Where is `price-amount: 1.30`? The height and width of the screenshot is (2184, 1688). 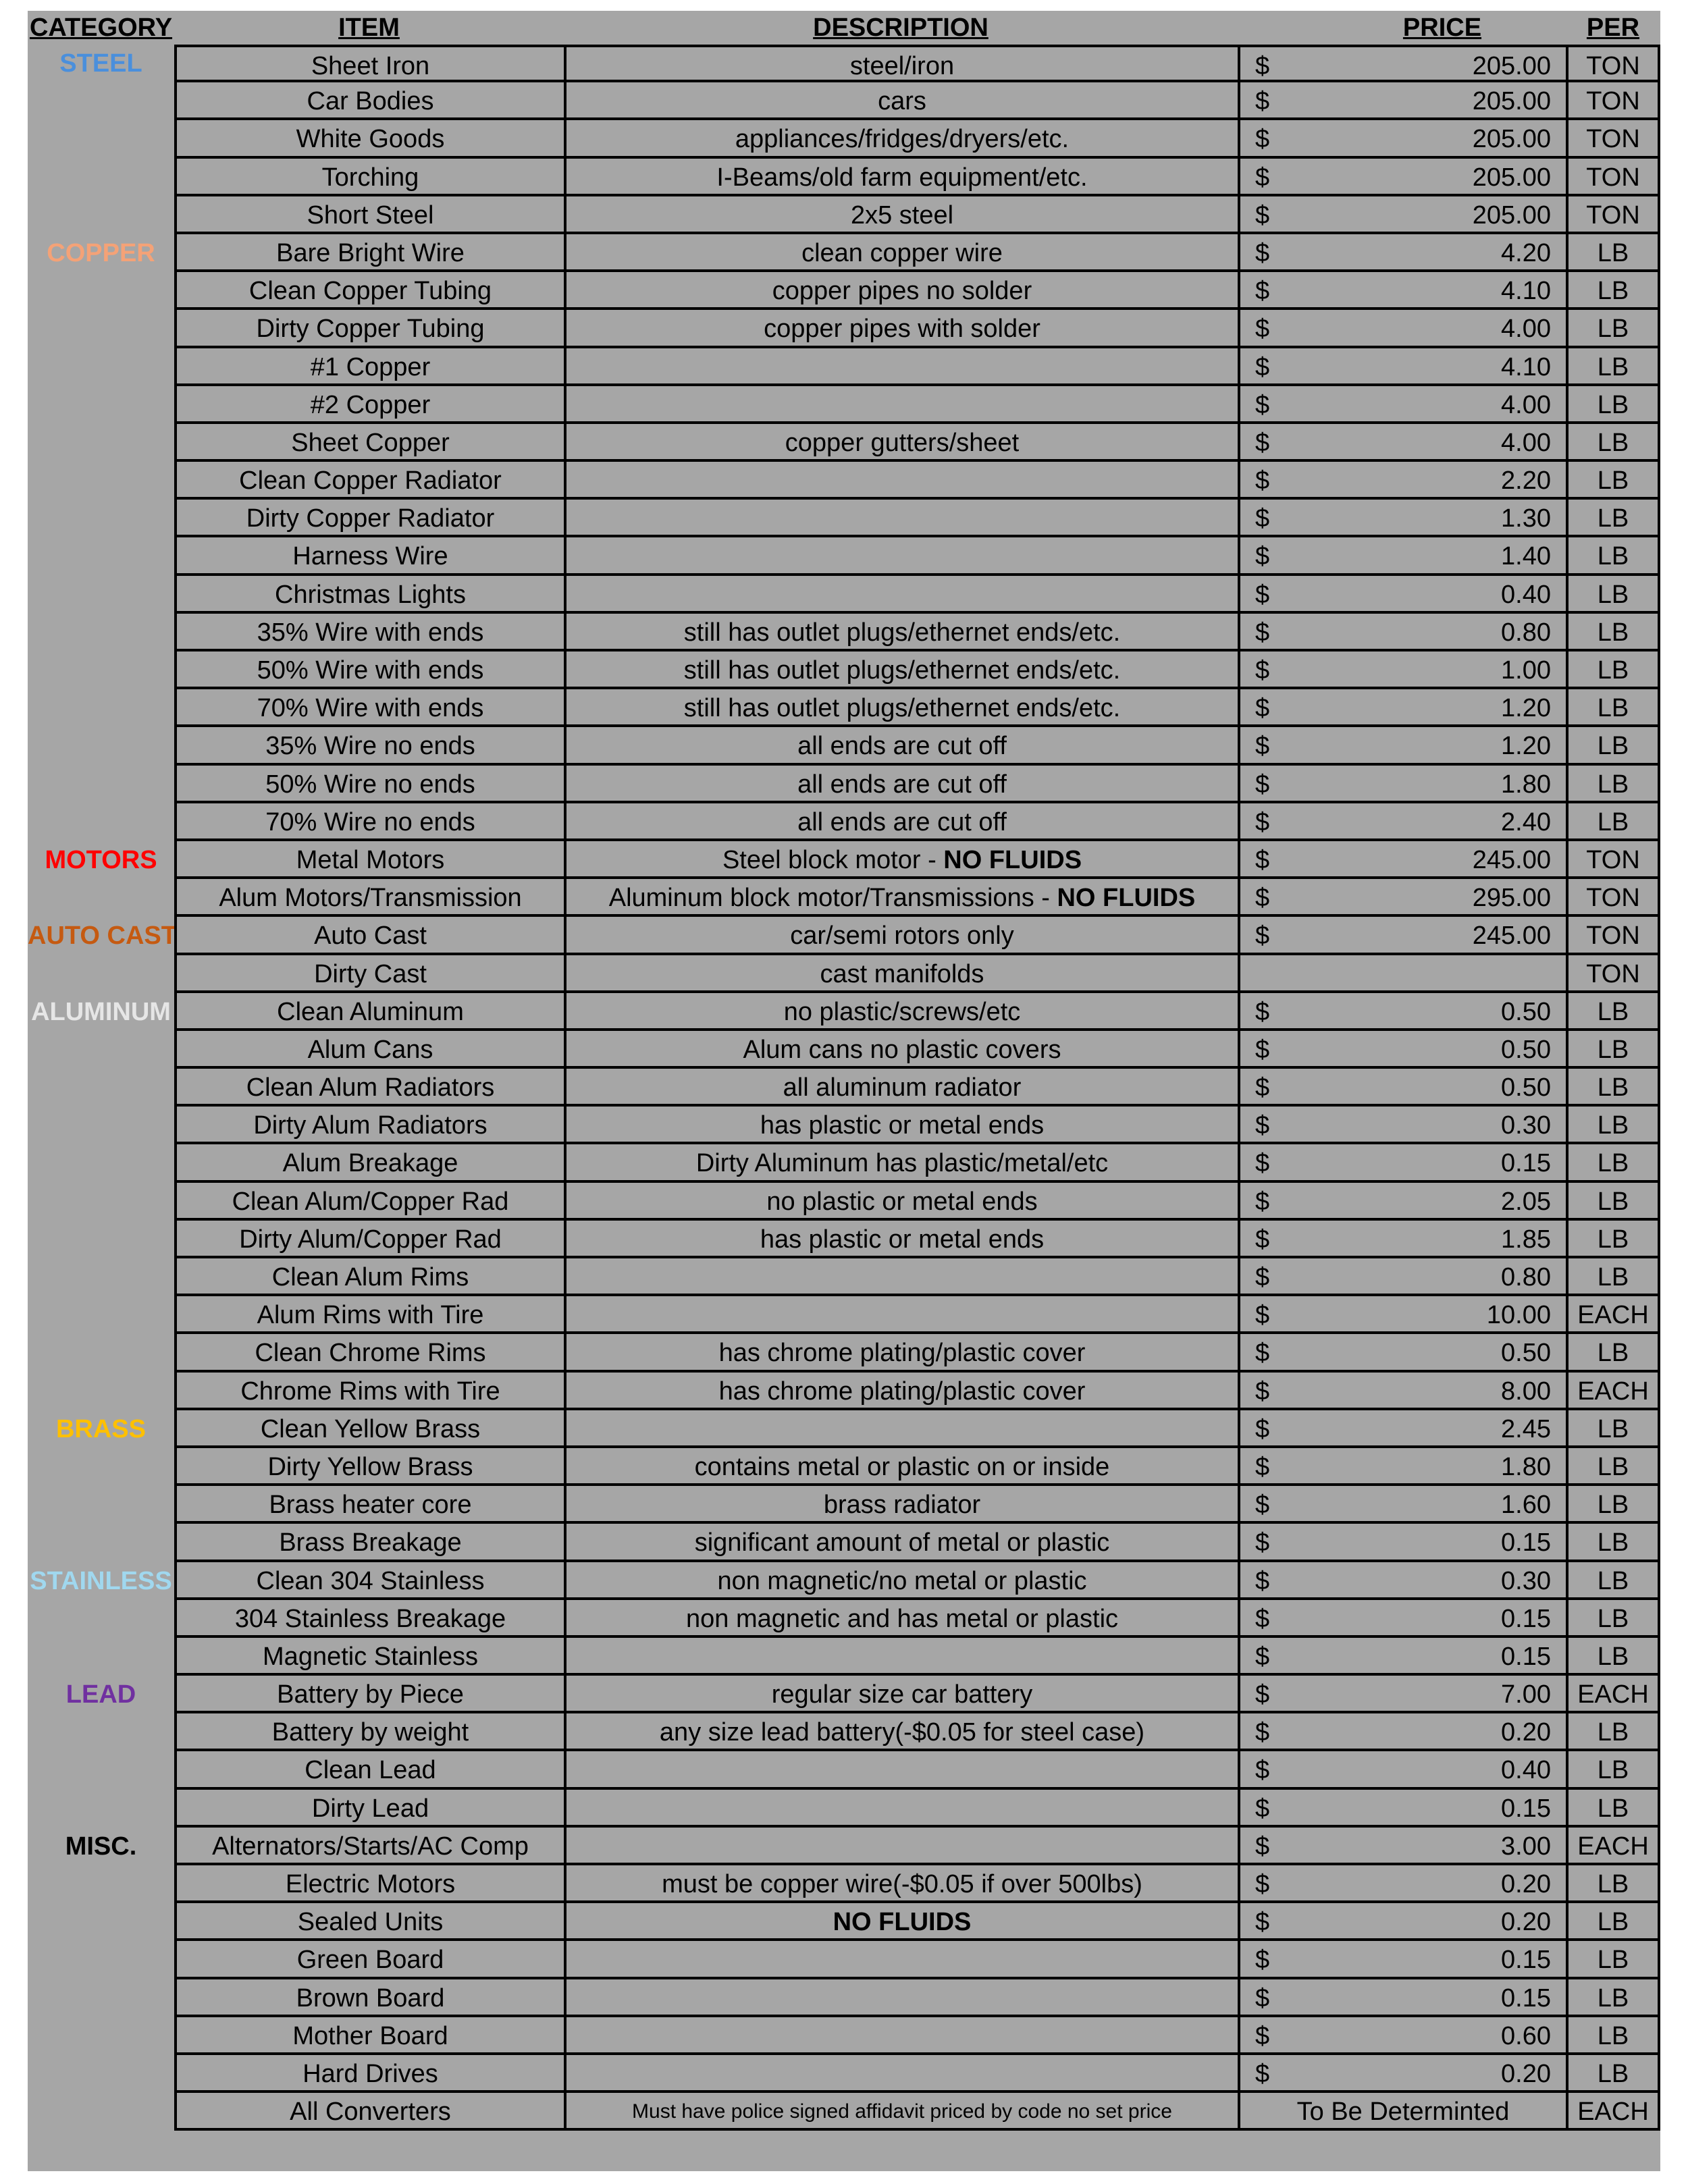 price-amount: 1.30 is located at coordinates (1526, 518).